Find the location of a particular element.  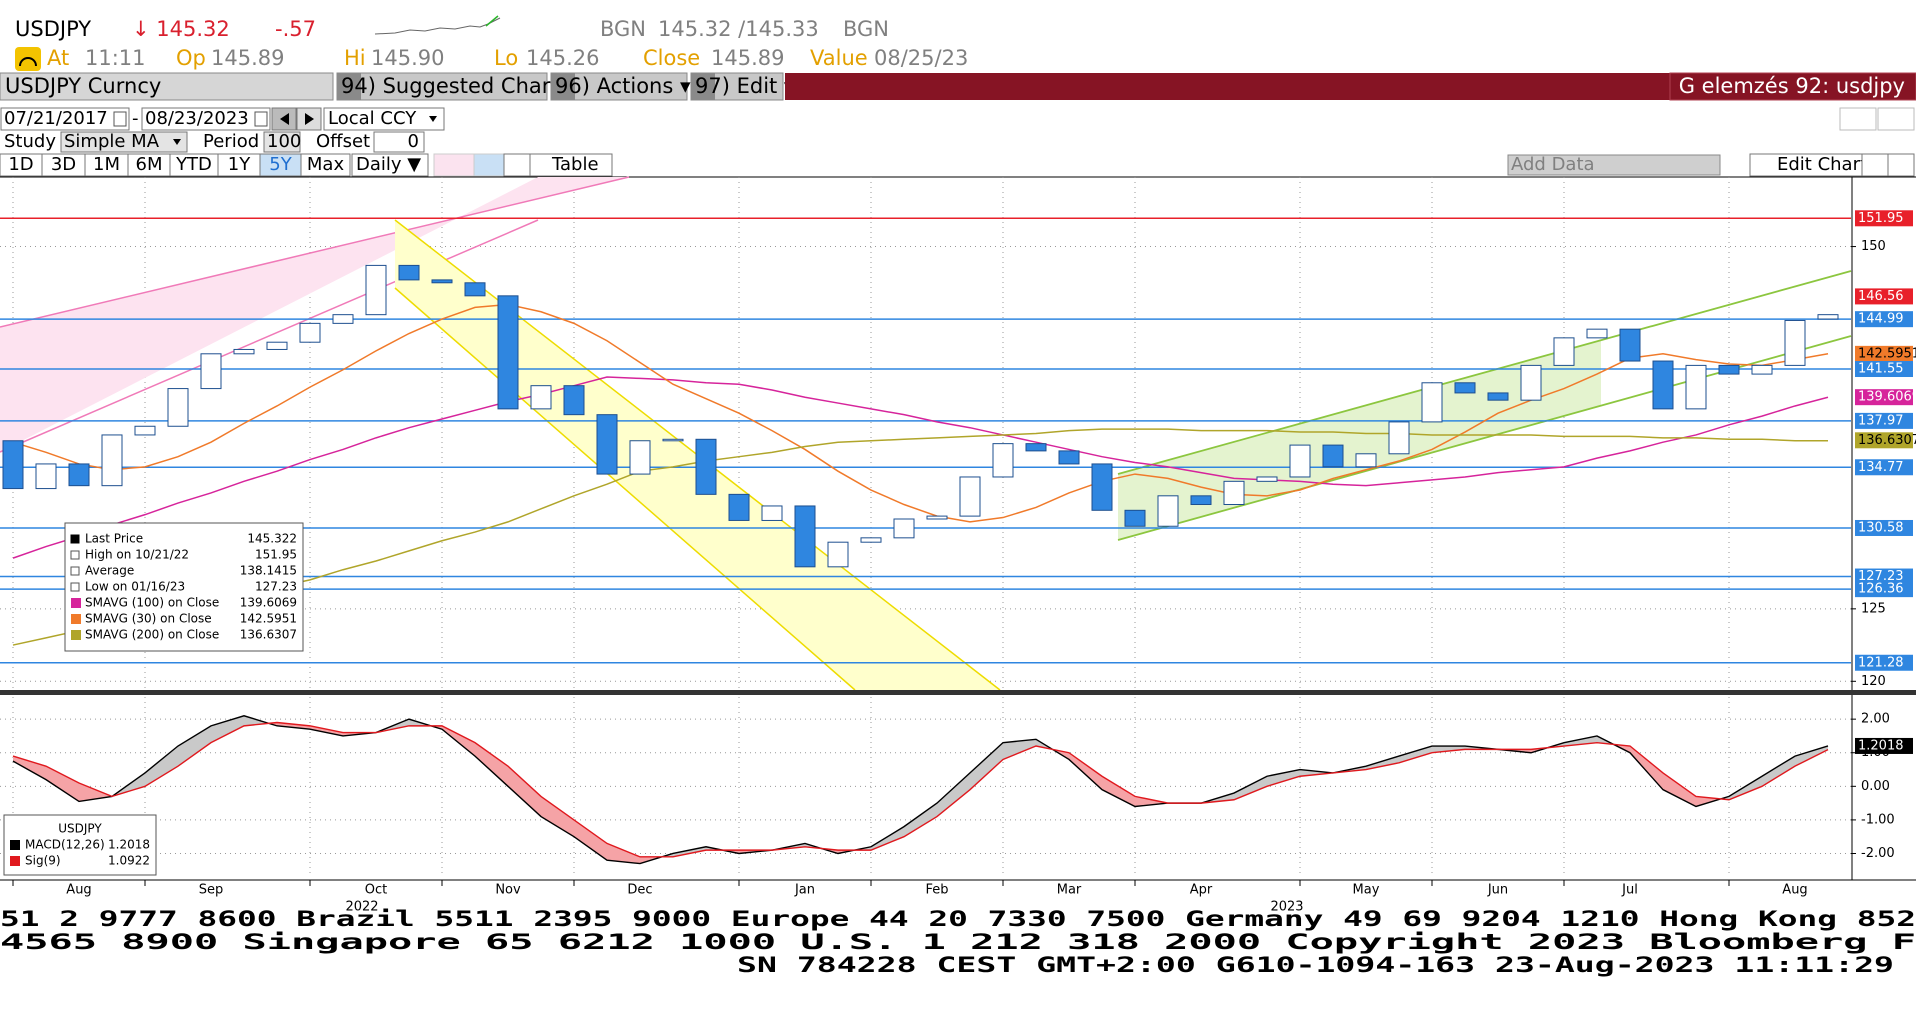

frequency-select is located at coordinates (390, 165).